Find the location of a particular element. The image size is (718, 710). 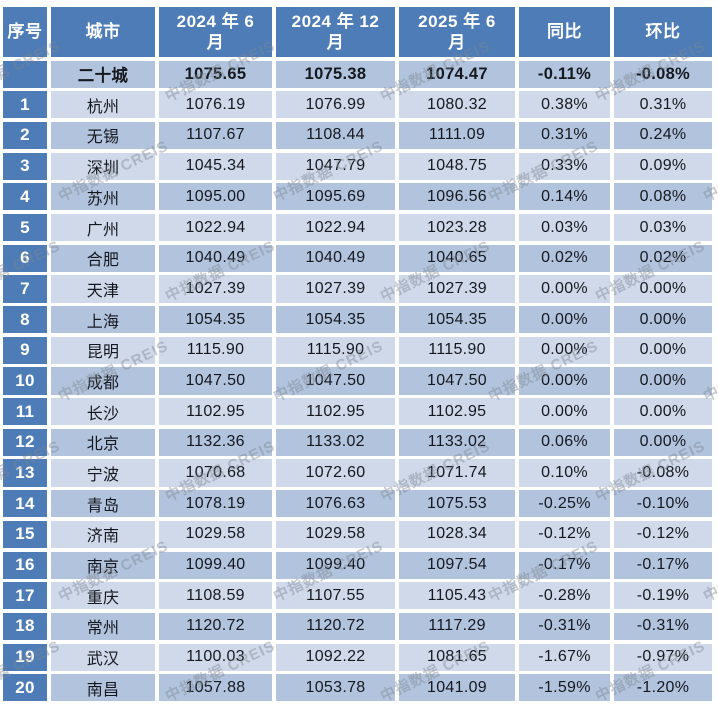

row-city-cell: 合肥 is located at coordinates (103, 258).